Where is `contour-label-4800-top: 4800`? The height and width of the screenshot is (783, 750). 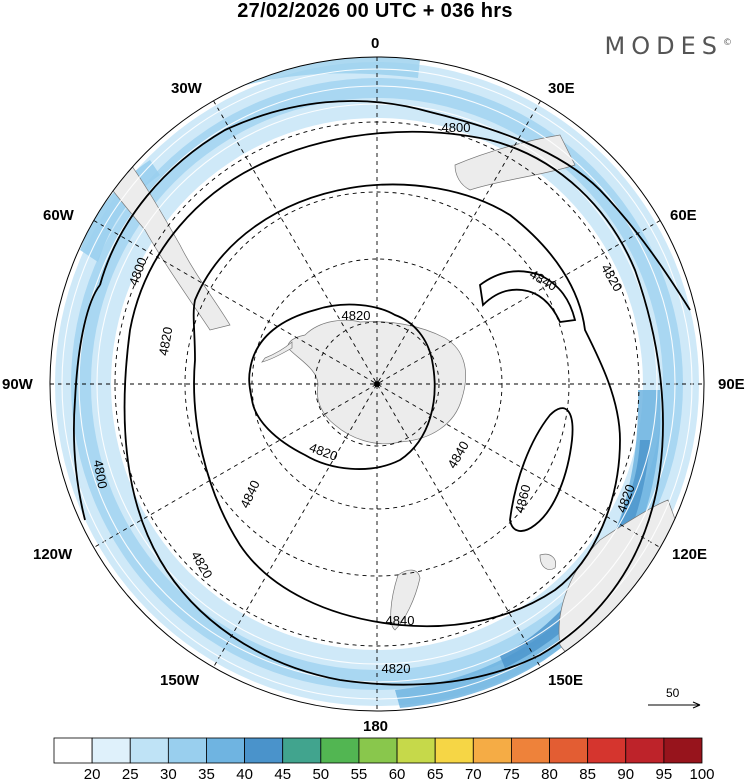 contour-label-4800-top: 4800 is located at coordinates (456, 127).